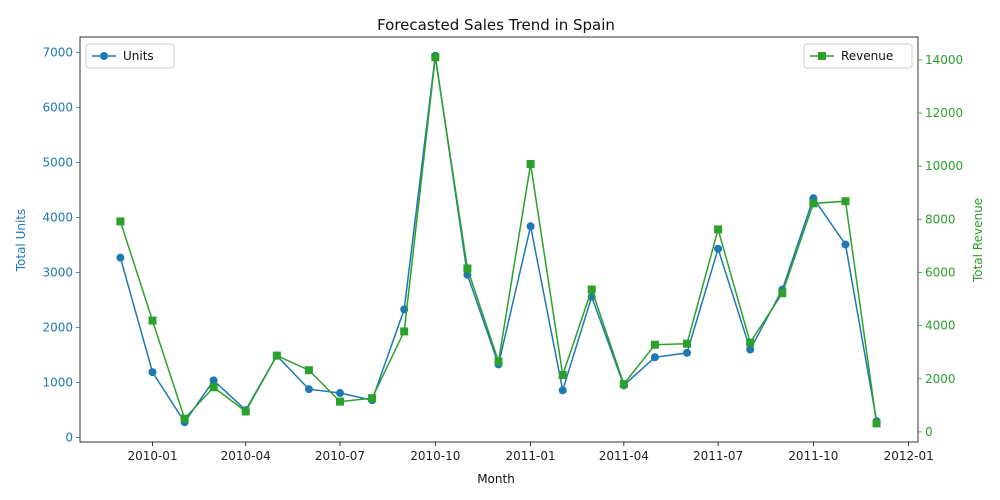 Image resolution: width=1000 pixels, height=500 pixels. What do you see at coordinates (340, 456) in the screenshot?
I see `x-tick-label: 2010-07` at bounding box center [340, 456].